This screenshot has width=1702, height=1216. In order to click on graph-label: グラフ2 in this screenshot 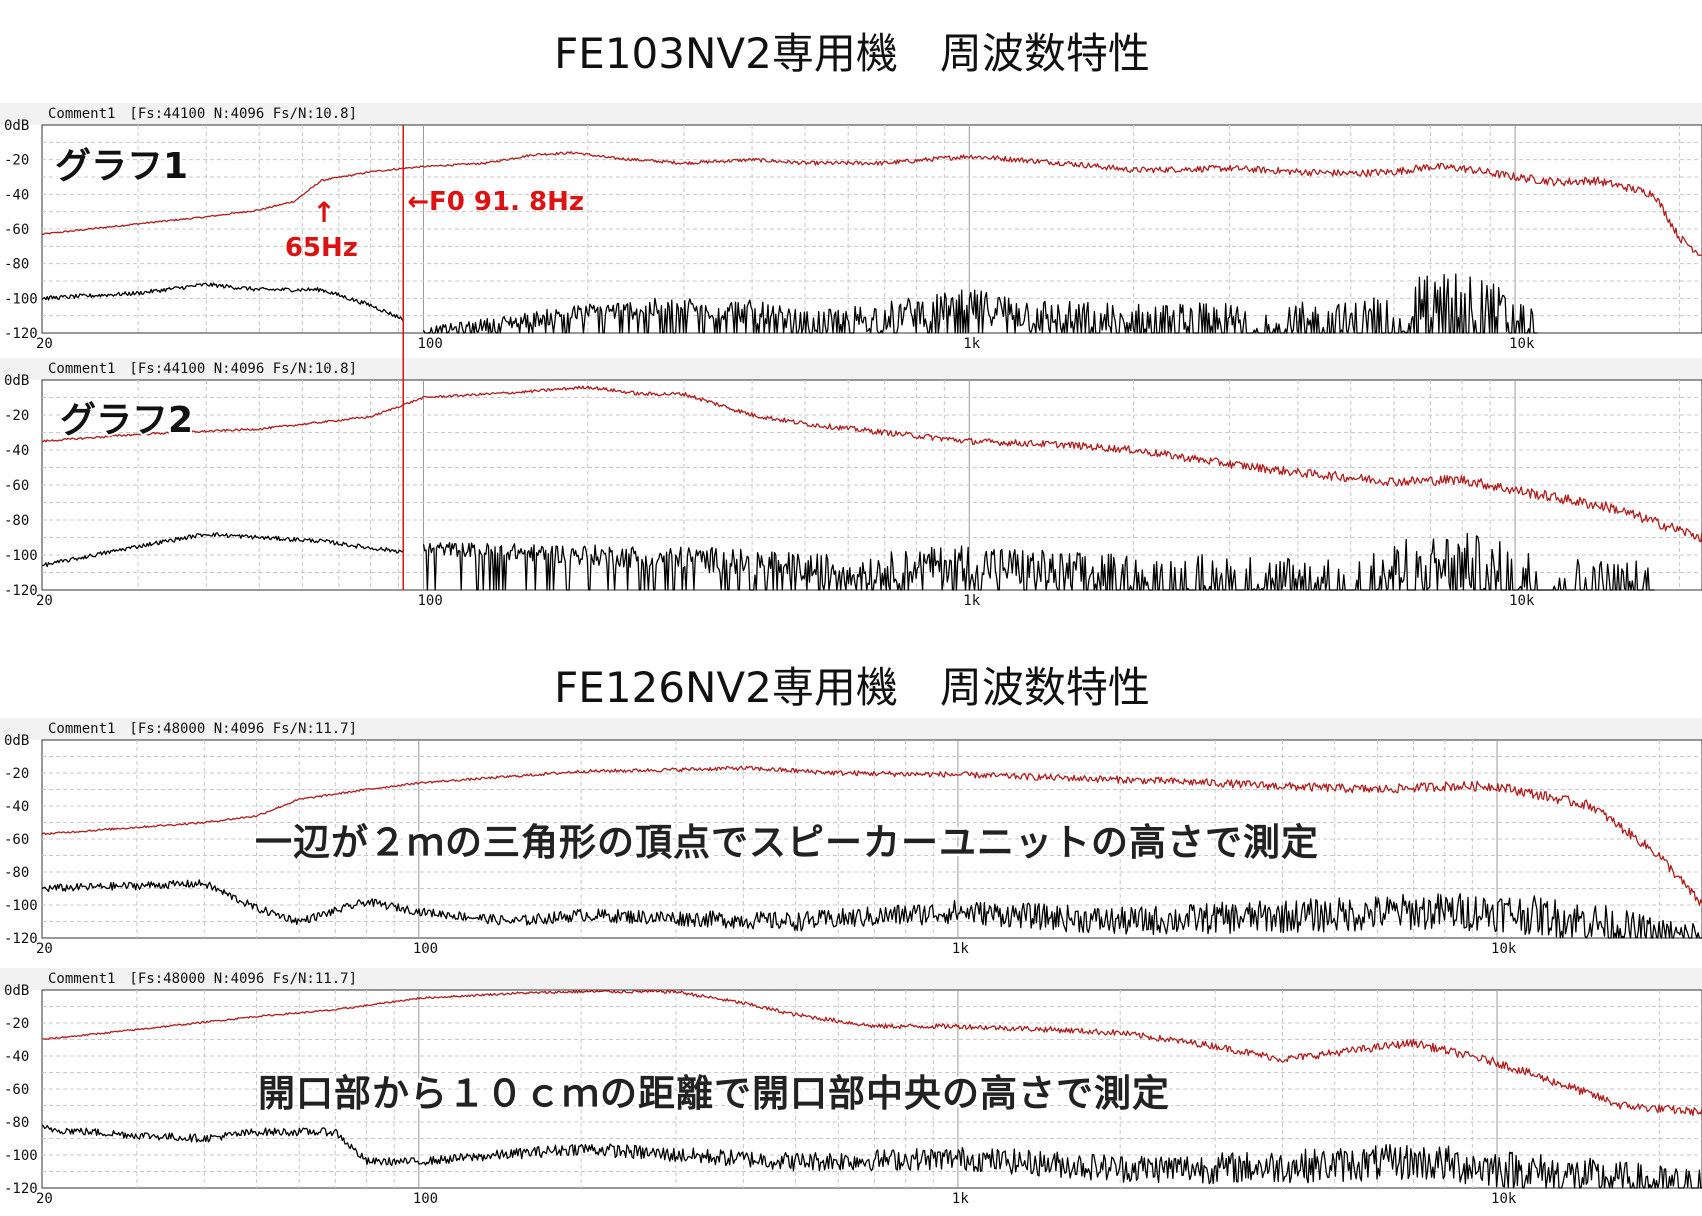, I will do `click(126, 420)`.